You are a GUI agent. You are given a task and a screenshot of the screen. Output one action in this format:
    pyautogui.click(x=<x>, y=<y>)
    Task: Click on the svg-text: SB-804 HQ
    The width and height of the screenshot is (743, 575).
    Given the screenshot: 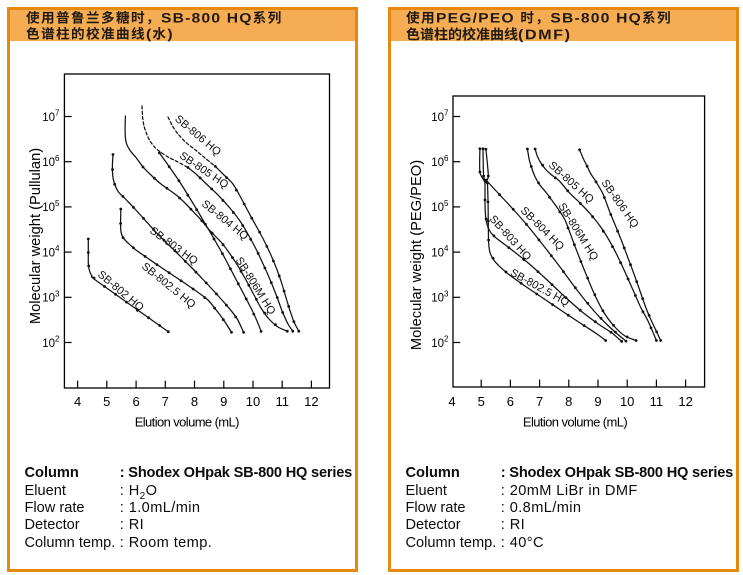 What is the action you would take?
    pyautogui.click(x=225, y=220)
    